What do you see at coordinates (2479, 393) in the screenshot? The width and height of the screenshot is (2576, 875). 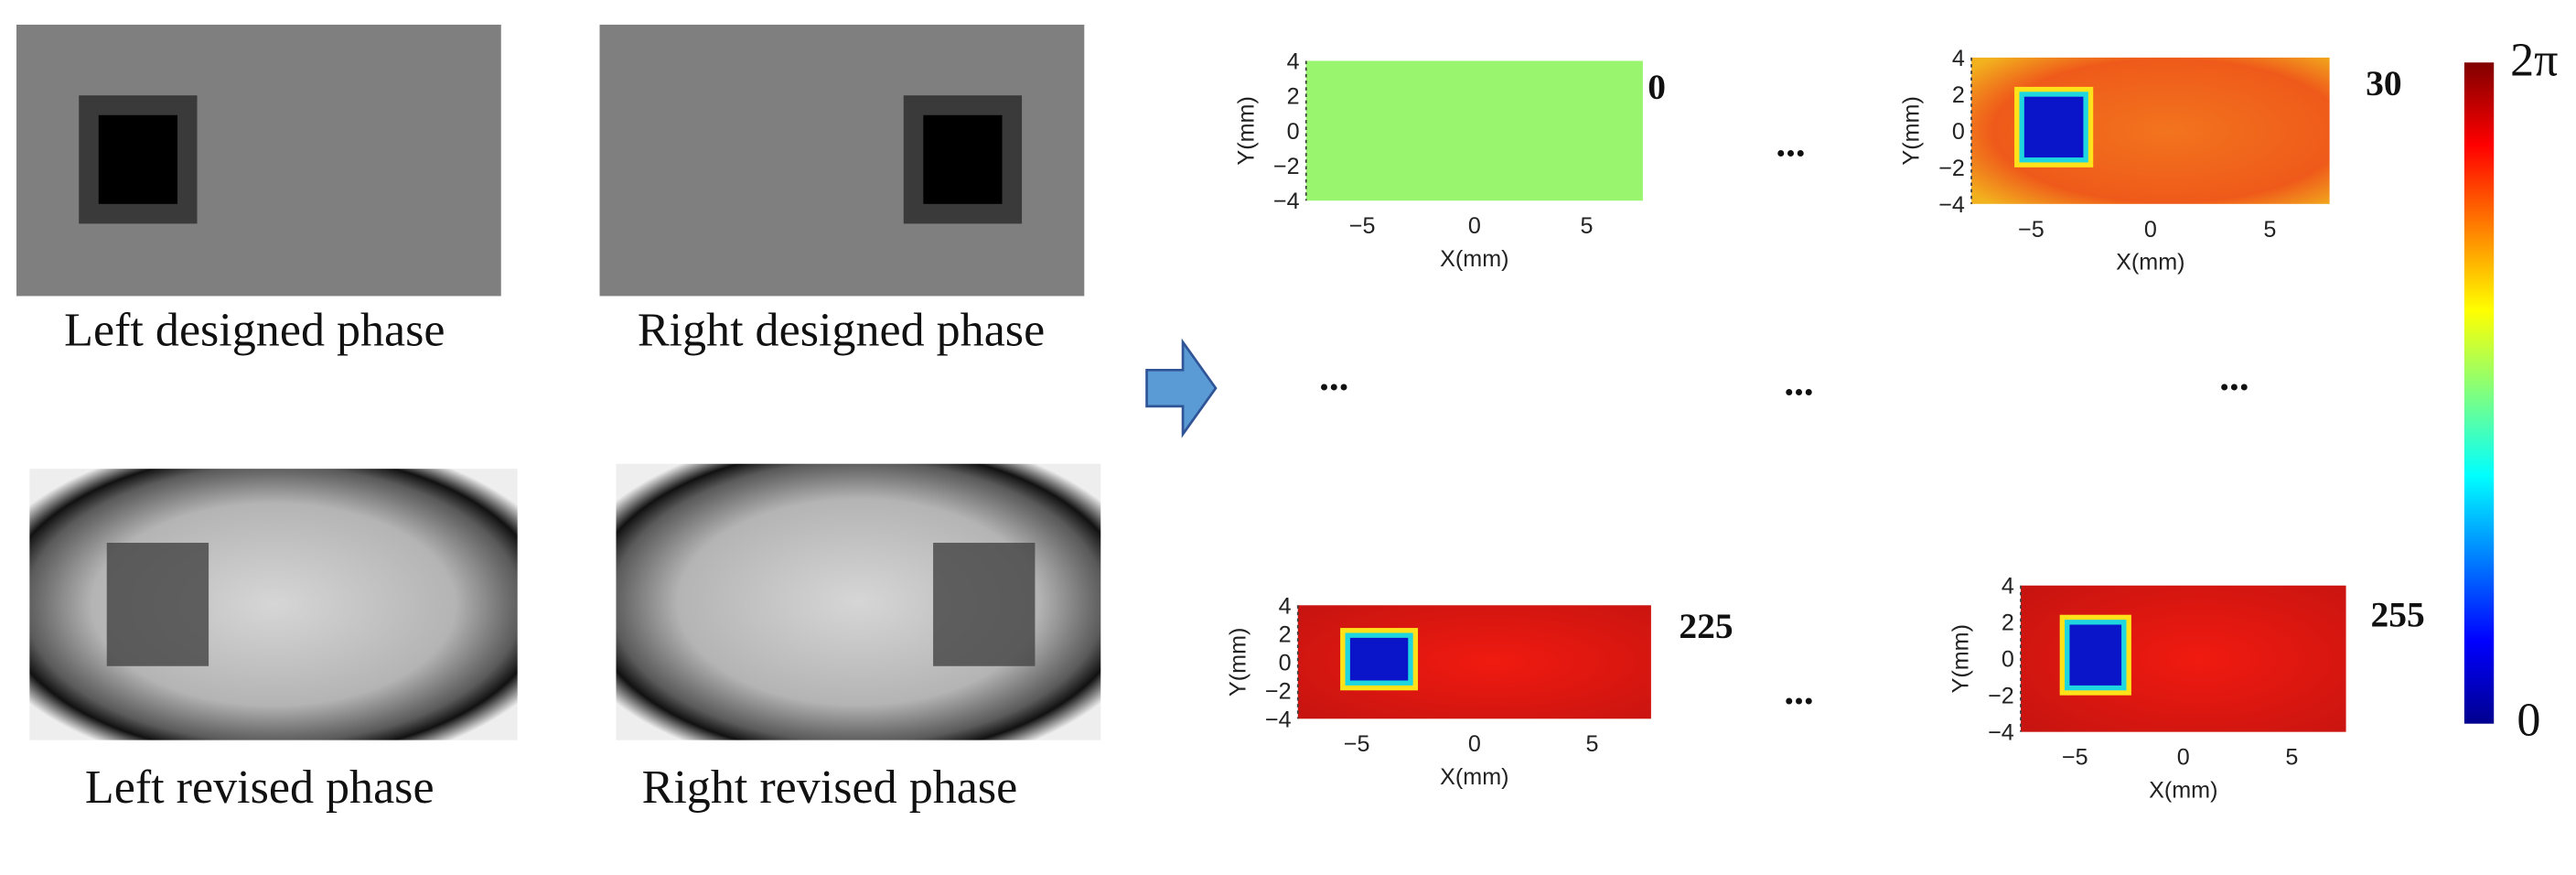 I see `colorbar` at bounding box center [2479, 393].